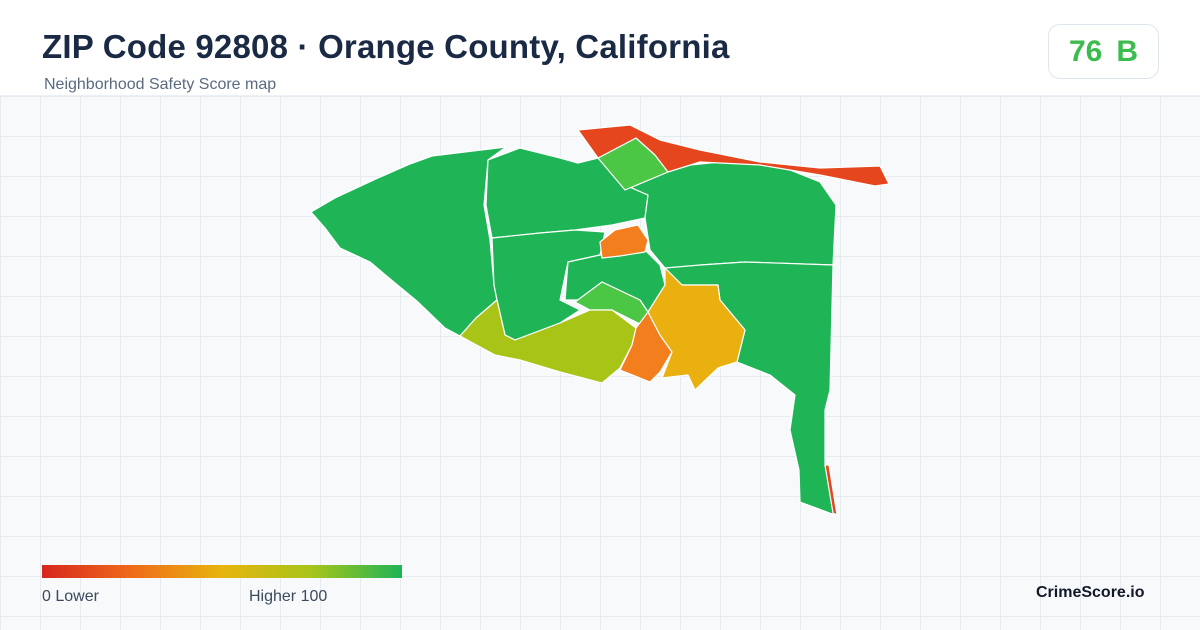 This screenshot has height=630, width=1200. I want to click on map-region-north-strip, so click(733, 155).